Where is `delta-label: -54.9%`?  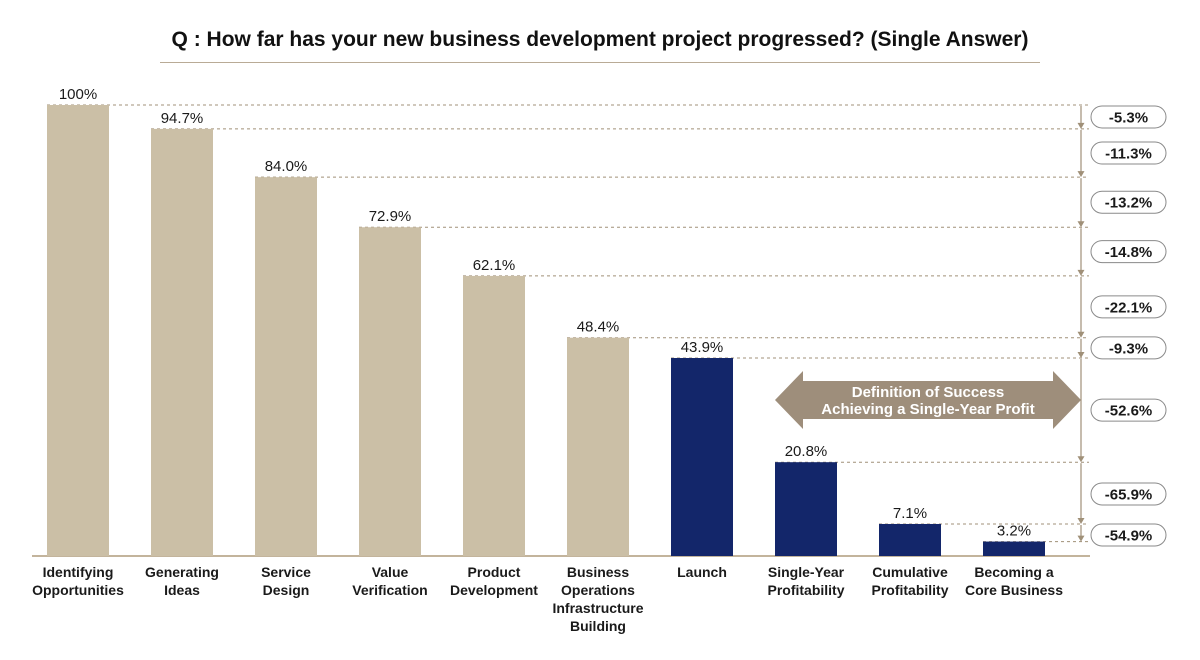 delta-label: -54.9% is located at coordinates (1129, 536).